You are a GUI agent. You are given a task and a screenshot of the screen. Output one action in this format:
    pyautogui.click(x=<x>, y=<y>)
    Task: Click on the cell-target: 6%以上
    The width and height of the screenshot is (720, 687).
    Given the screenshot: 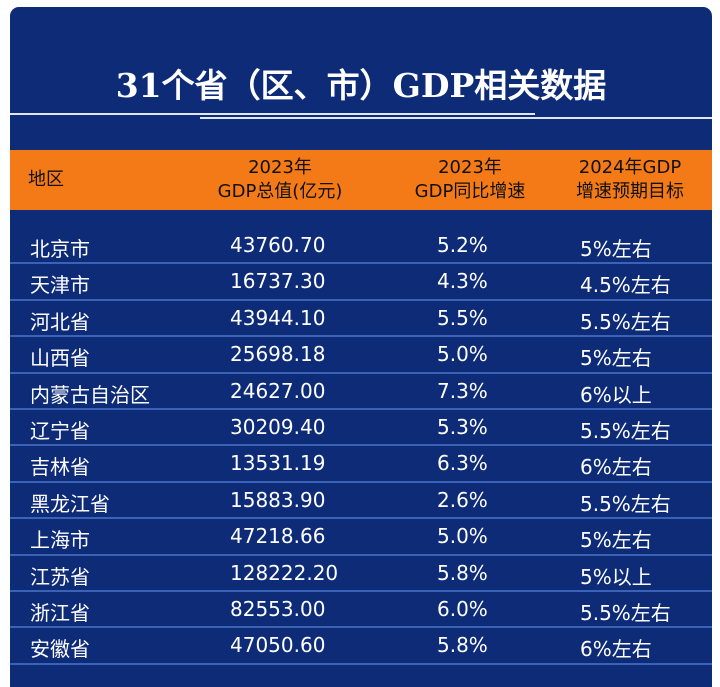 What is the action you would take?
    pyautogui.click(x=616, y=394)
    